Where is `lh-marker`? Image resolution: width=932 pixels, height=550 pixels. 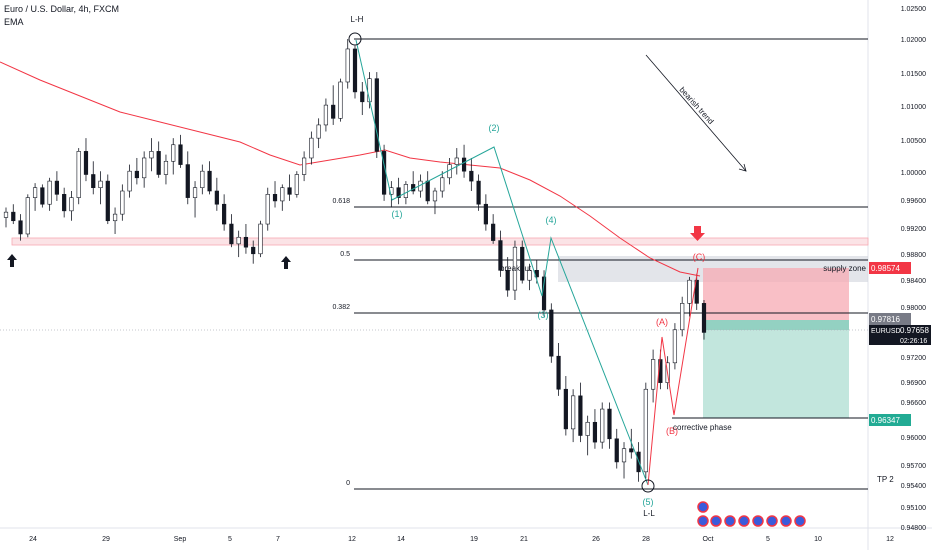 lh-marker is located at coordinates (355, 39).